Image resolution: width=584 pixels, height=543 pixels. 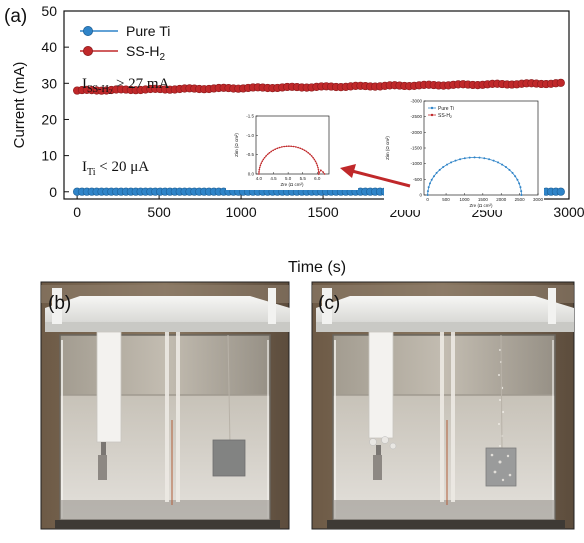 I want to click on inset-right-ytick-label: -2000, so click(x=416, y=132).